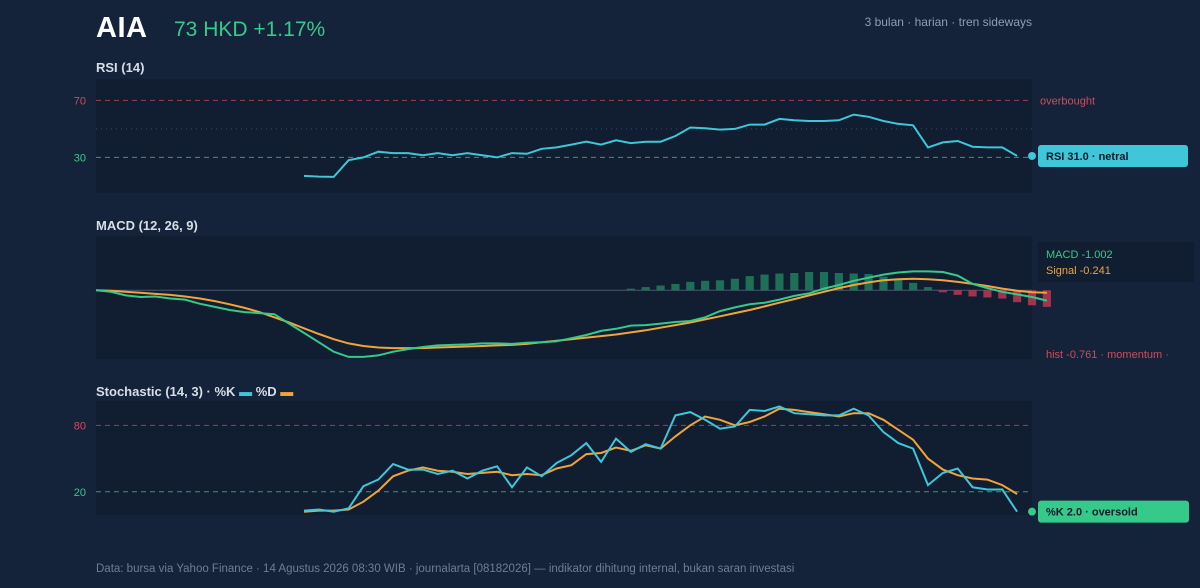  I want to click on macd-legend-box, so click(1116, 262).